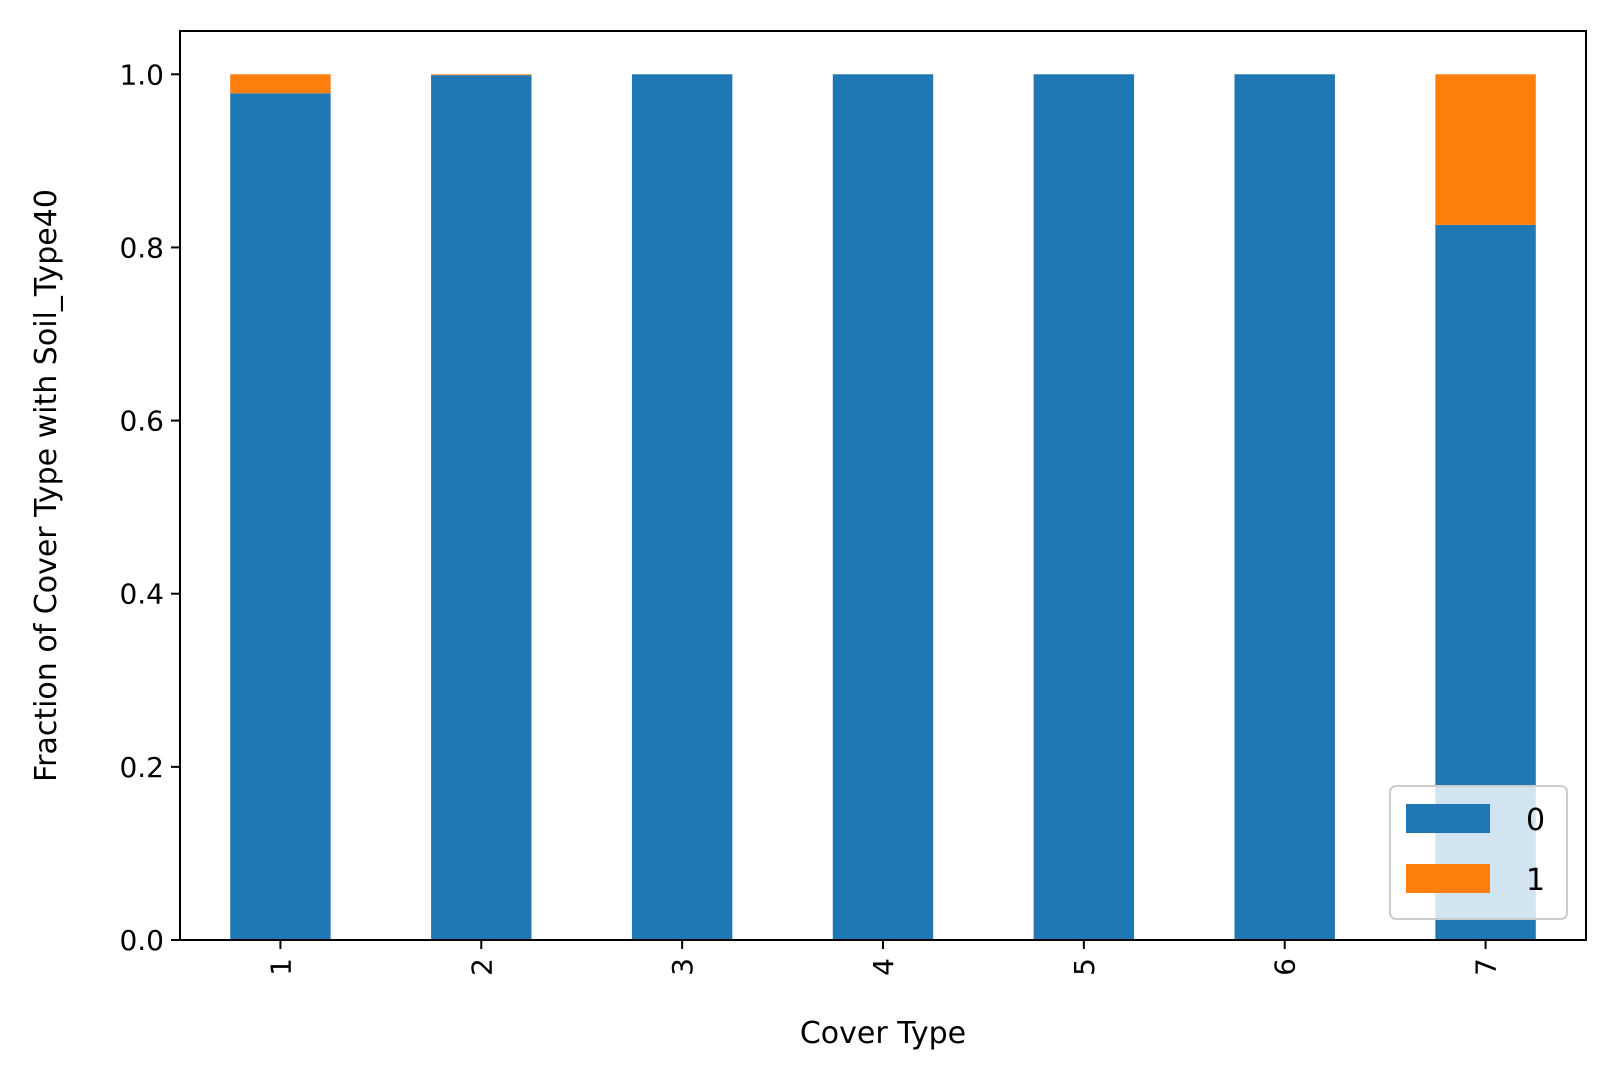  I want to click on x-tick-label-6: 6, so click(1285, 967).